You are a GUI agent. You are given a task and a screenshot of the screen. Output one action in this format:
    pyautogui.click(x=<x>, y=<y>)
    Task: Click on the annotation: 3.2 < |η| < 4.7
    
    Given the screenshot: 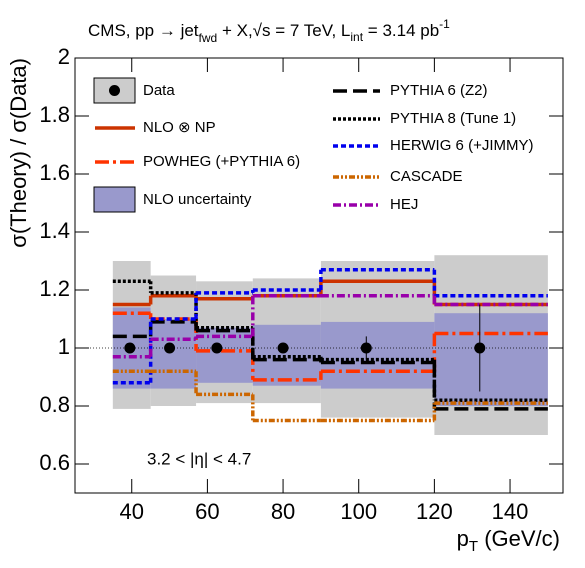 What is the action you would take?
    pyautogui.click(x=199, y=458)
    